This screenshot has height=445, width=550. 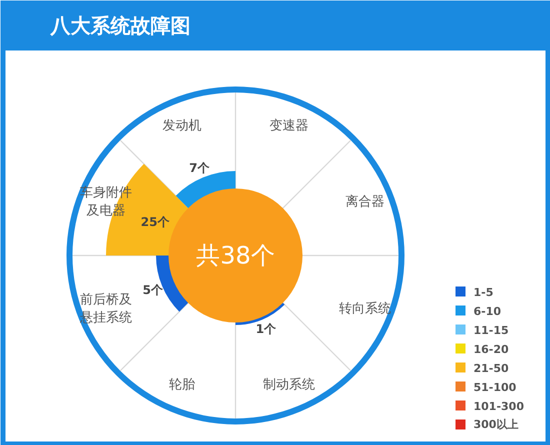 I want to click on legend-label: 101-300, so click(x=499, y=406).